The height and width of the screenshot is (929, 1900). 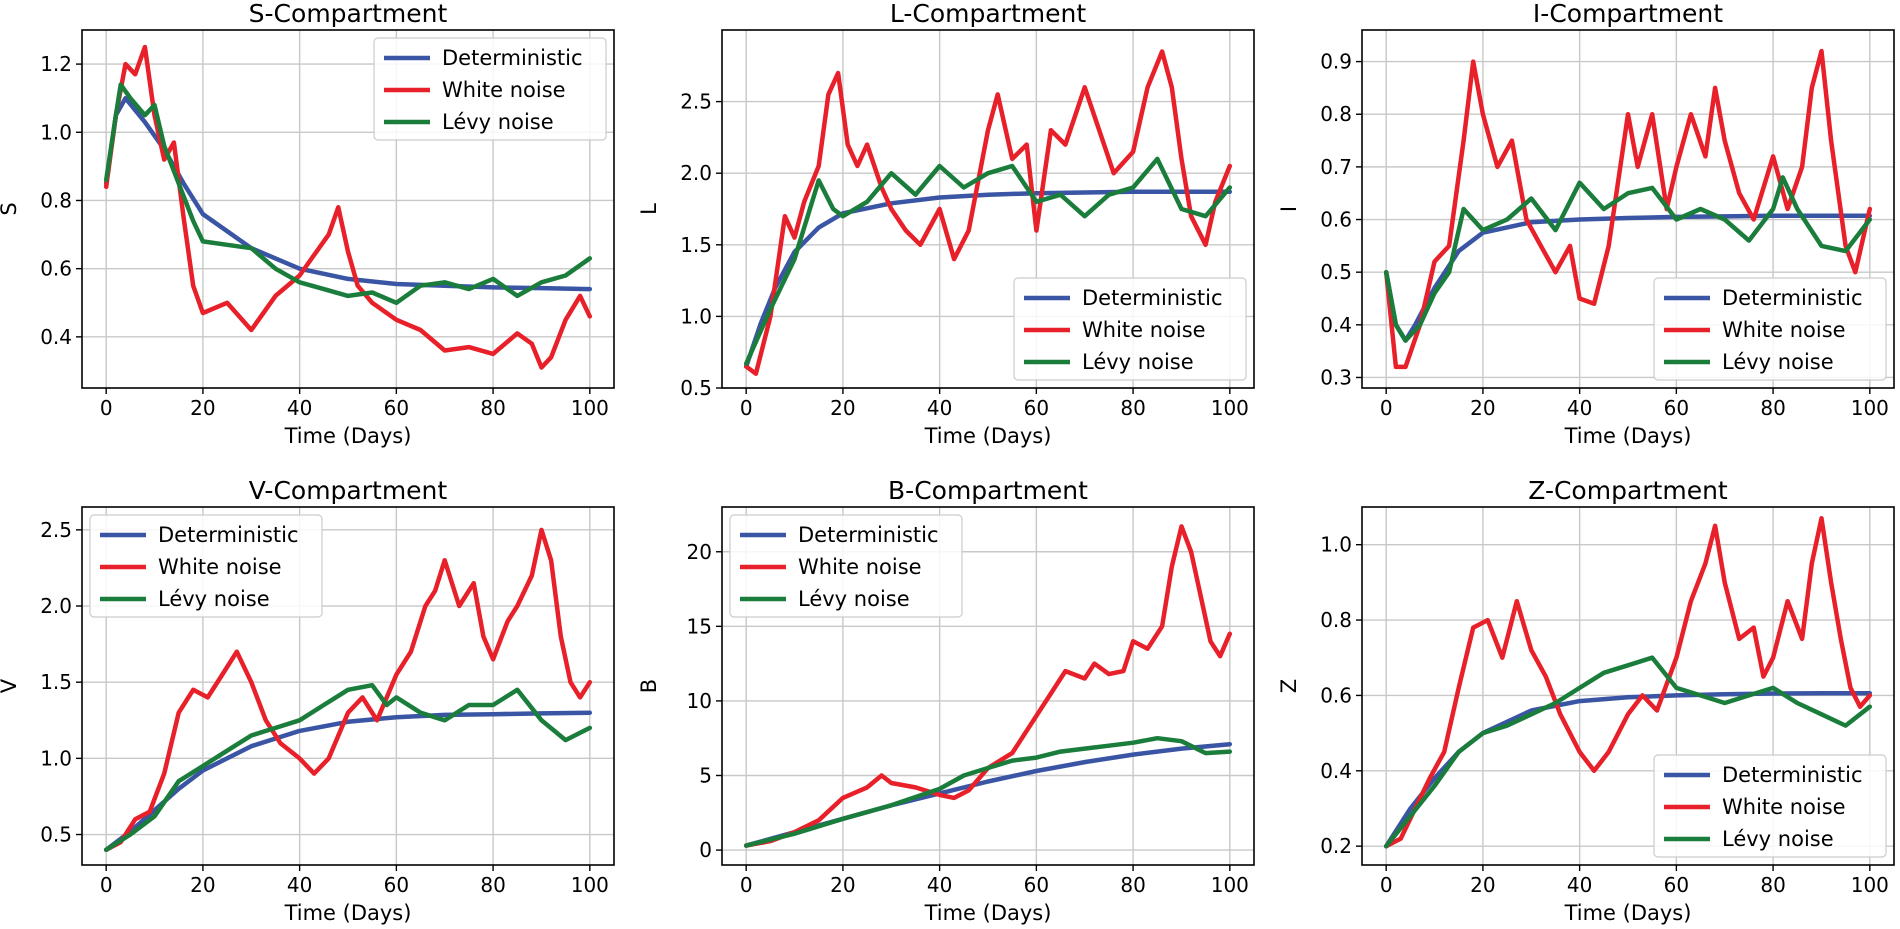 What do you see at coordinates (348, 490) in the screenshot?
I see `chart-title: V-Compartment` at bounding box center [348, 490].